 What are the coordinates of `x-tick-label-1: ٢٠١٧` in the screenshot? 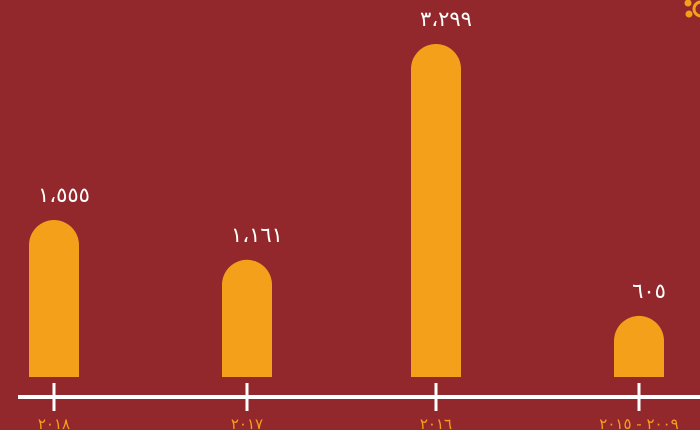 It's located at (247, 422).